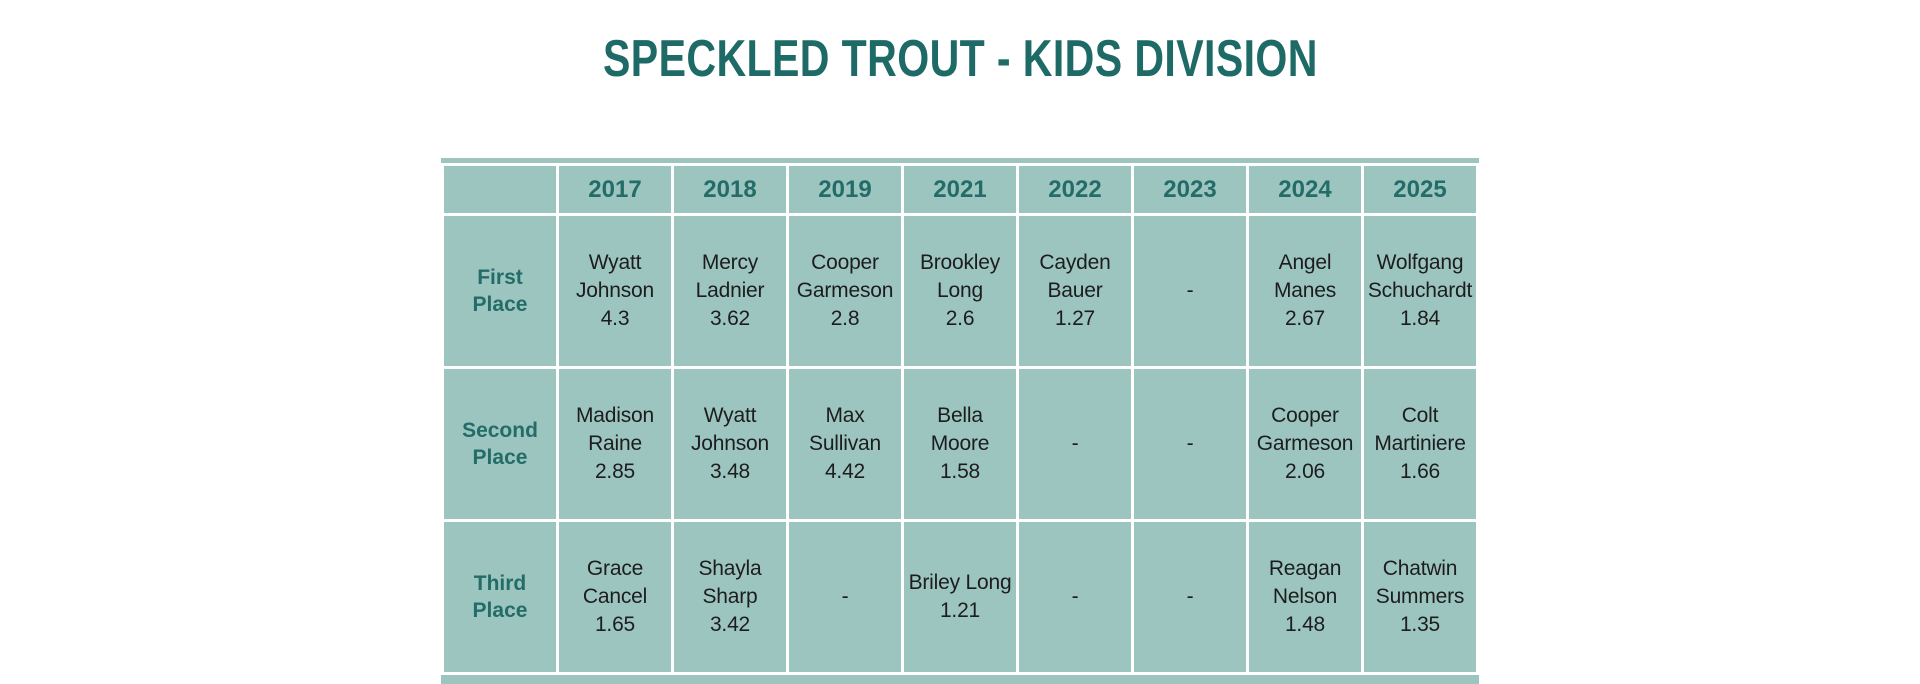  What do you see at coordinates (1420, 471) in the screenshot?
I see `entry-weight: 1.66` at bounding box center [1420, 471].